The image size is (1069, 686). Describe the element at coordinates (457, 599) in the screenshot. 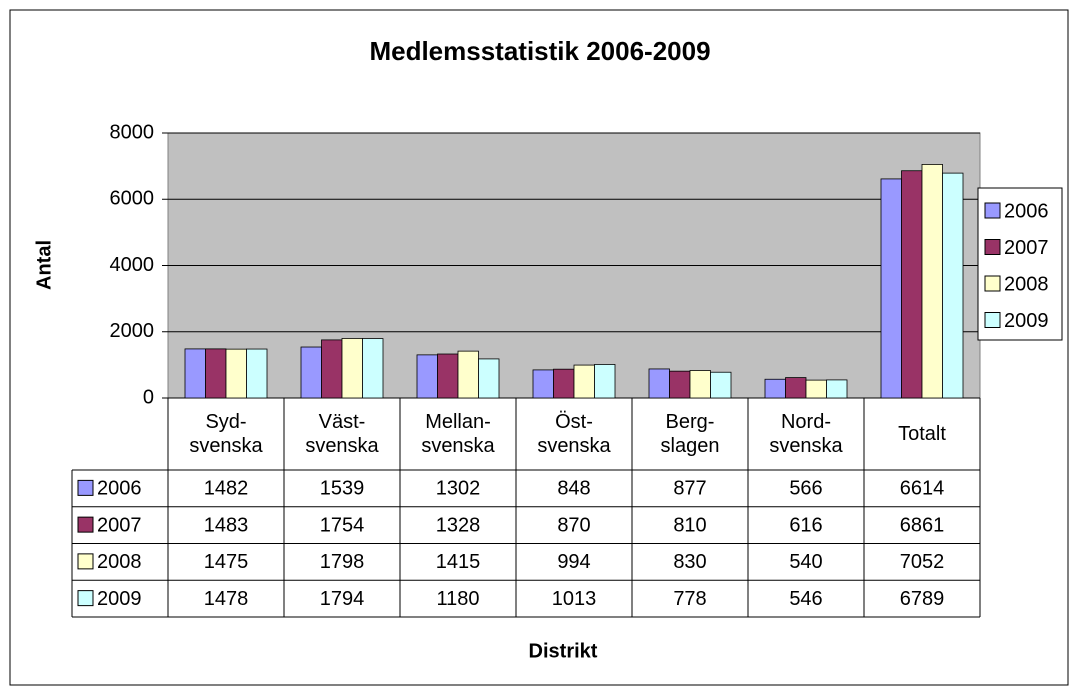

I see `table-cell: 1180` at that location.